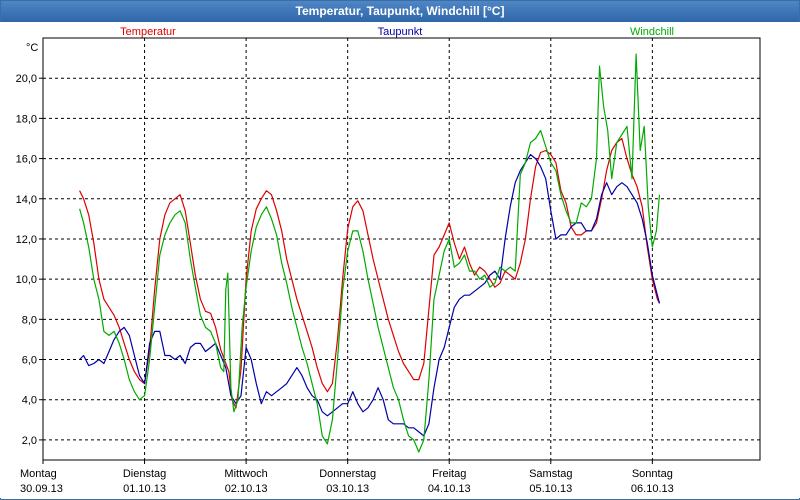 The width and height of the screenshot is (800, 500). Describe the element at coordinates (652, 32) in the screenshot. I see `legend-windchill: Windchill` at that location.